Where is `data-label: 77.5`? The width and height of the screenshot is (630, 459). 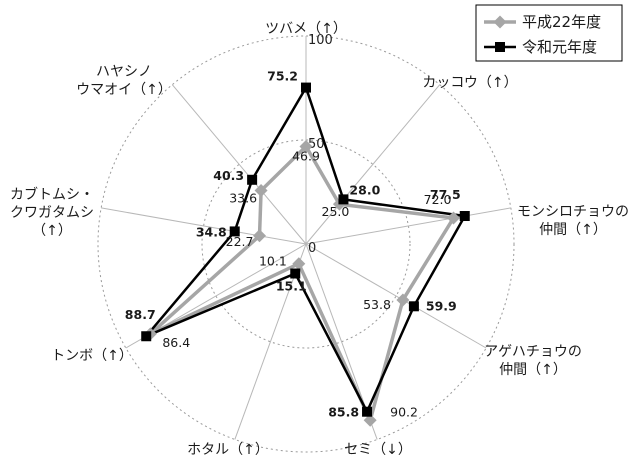
data-label: 77.5 is located at coordinates (445, 194).